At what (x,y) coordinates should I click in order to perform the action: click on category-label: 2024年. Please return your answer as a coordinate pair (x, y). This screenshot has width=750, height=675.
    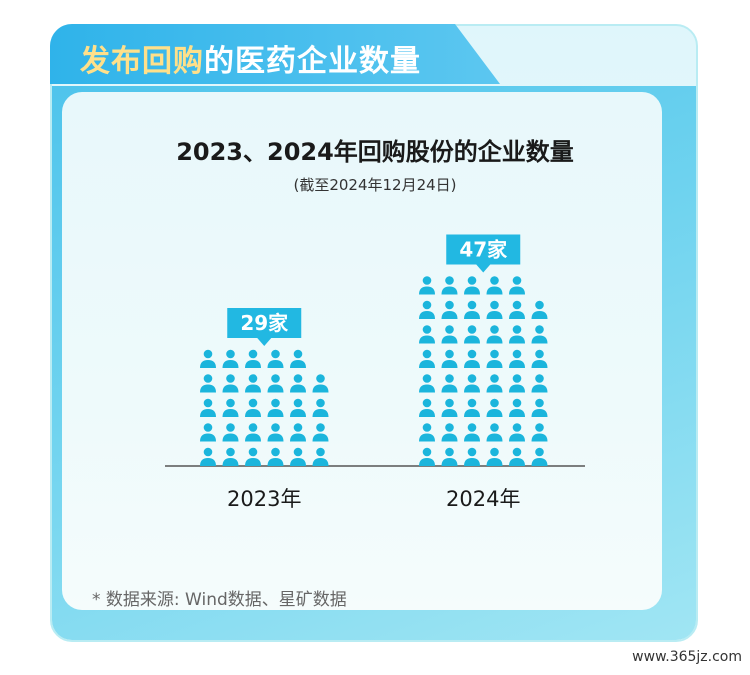
    Looking at the image, I should click on (483, 499).